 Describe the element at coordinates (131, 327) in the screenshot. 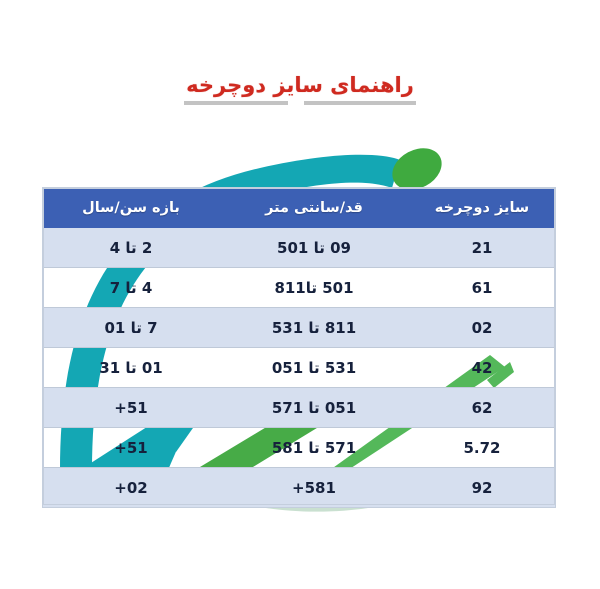

I see `cell-age: 7 تا 10` at that location.